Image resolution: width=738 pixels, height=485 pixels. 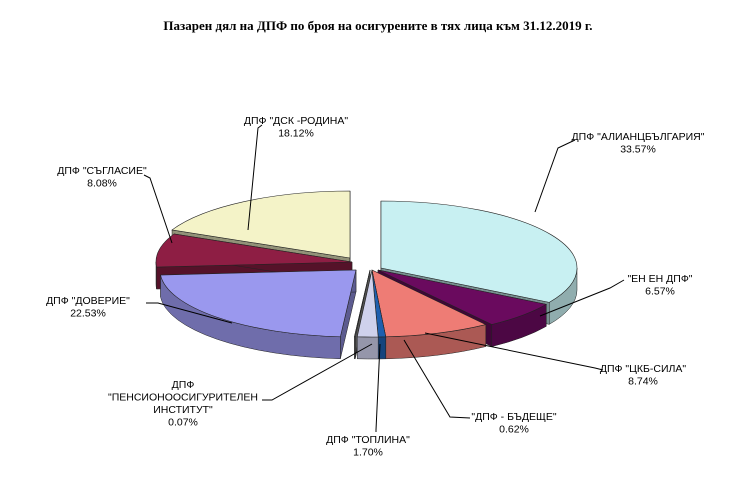 What do you see at coordinates (514, 430) in the screenshot?
I see `slice-value-label: 0.62%` at bounding box center [514, 430].